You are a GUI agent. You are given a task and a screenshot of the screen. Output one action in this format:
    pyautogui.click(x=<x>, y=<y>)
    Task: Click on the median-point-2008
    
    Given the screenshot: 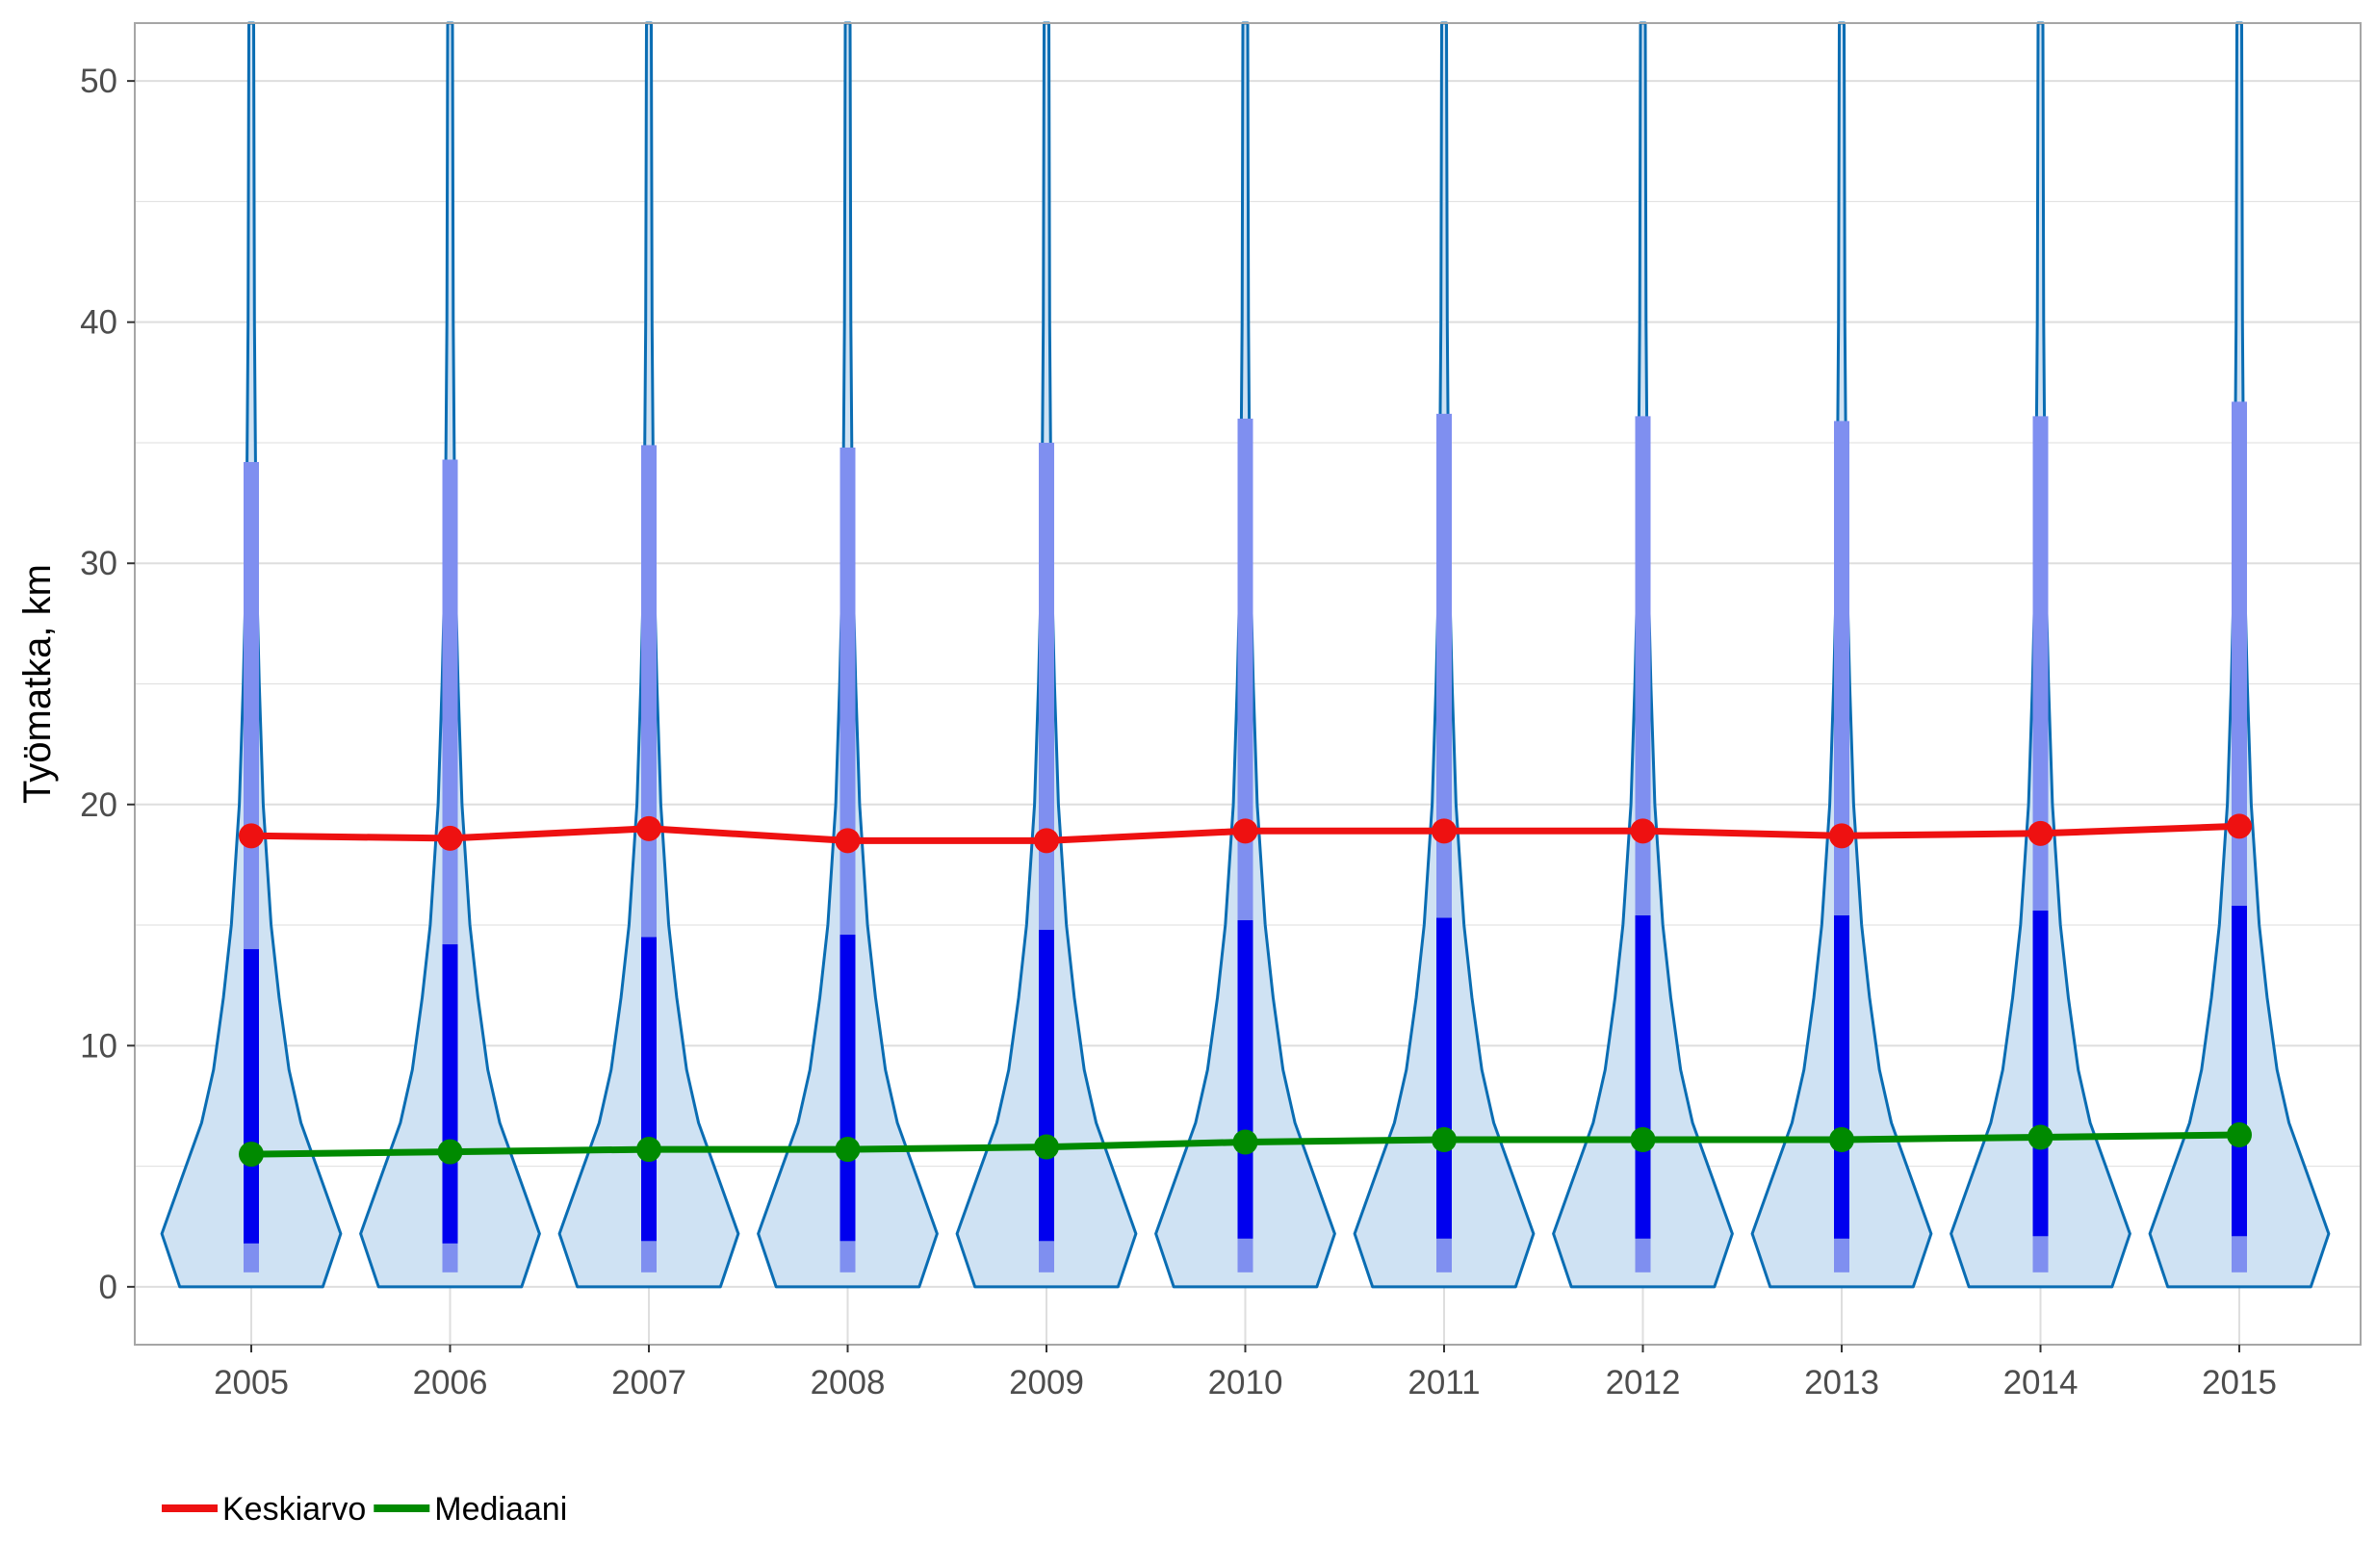 What is the action you would take?
    pyautogui.click(x=848, y=1150)
    